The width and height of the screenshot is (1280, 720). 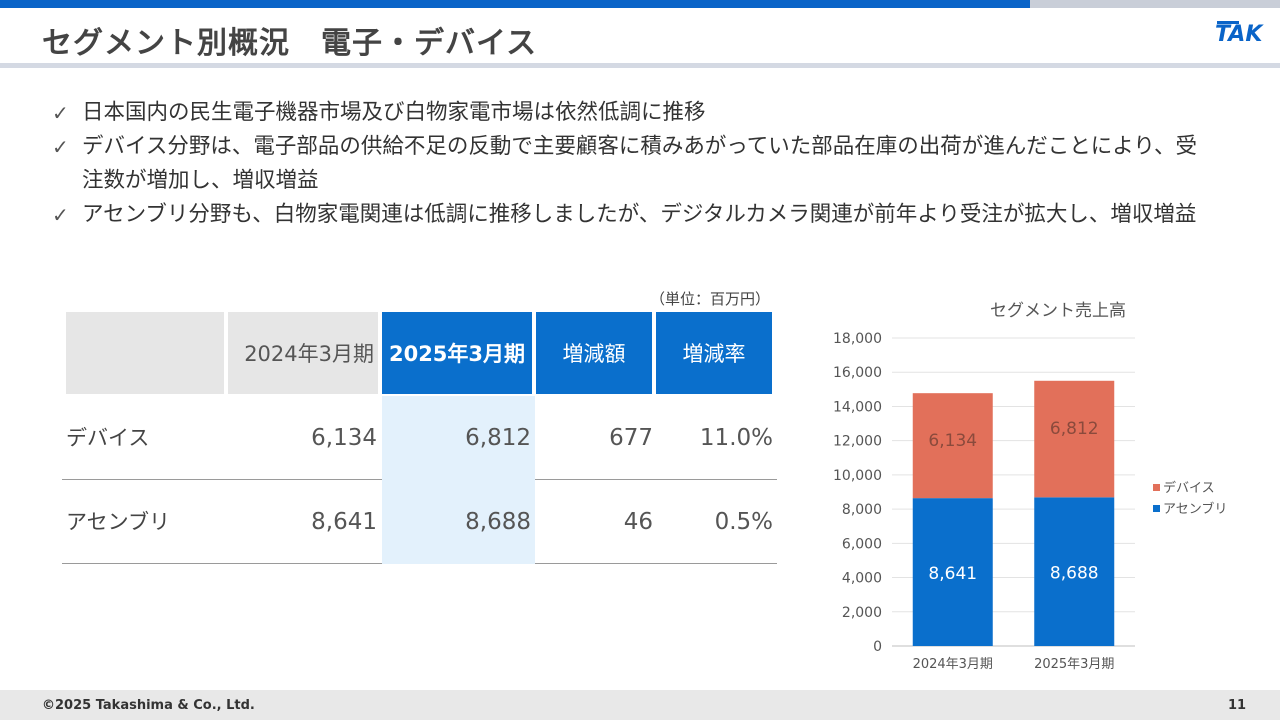 I want to click on unit-label: （単位：百万円）, so click(x=710, y=299).